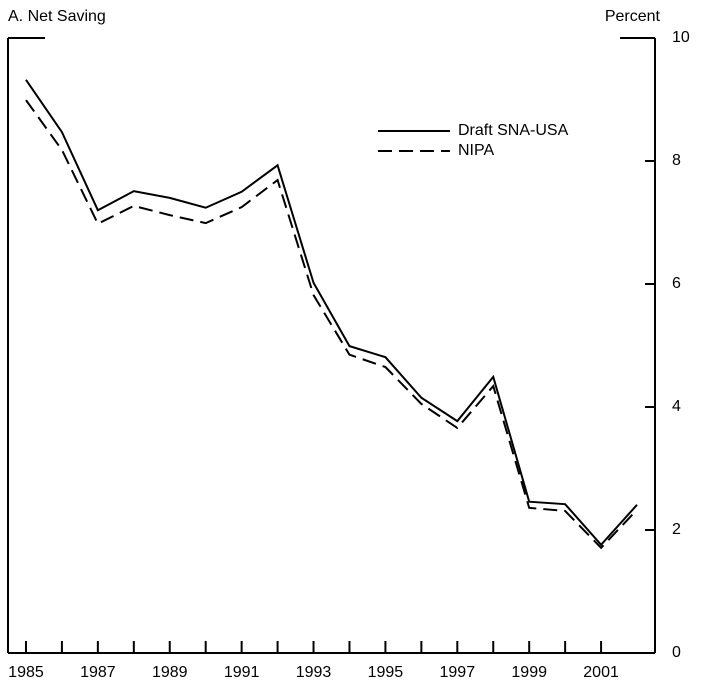  Describe the element at coordinates (676, 283) in the screenshot. I see `y-tick-label: 6` at that location.